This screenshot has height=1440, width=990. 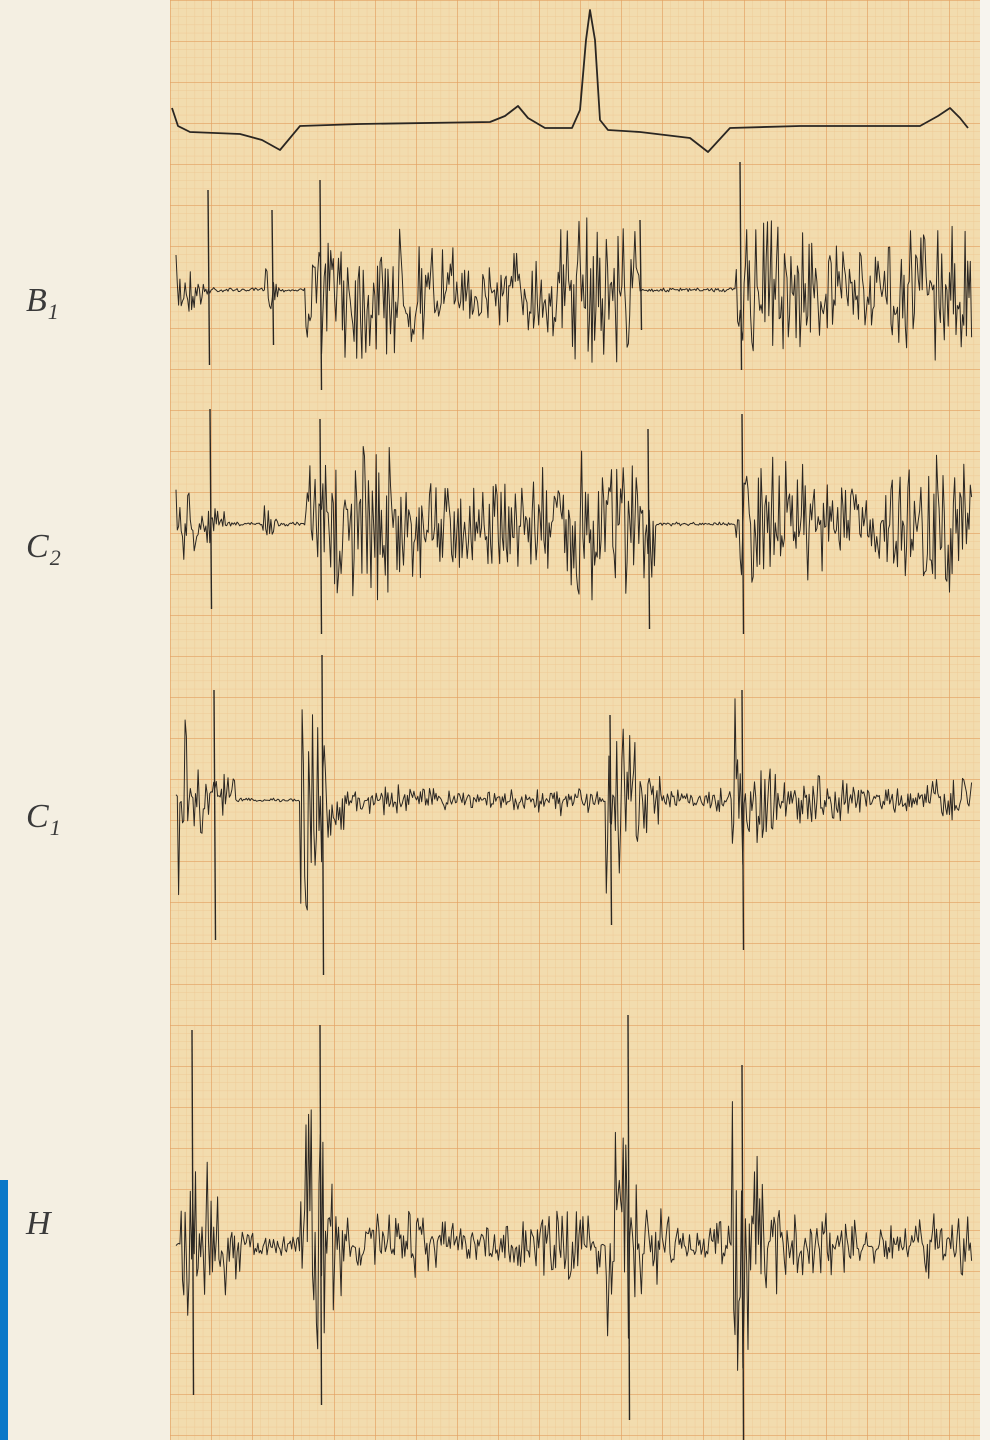 I want to click on lead-label-c2: C2, so click(x=44, y=549).